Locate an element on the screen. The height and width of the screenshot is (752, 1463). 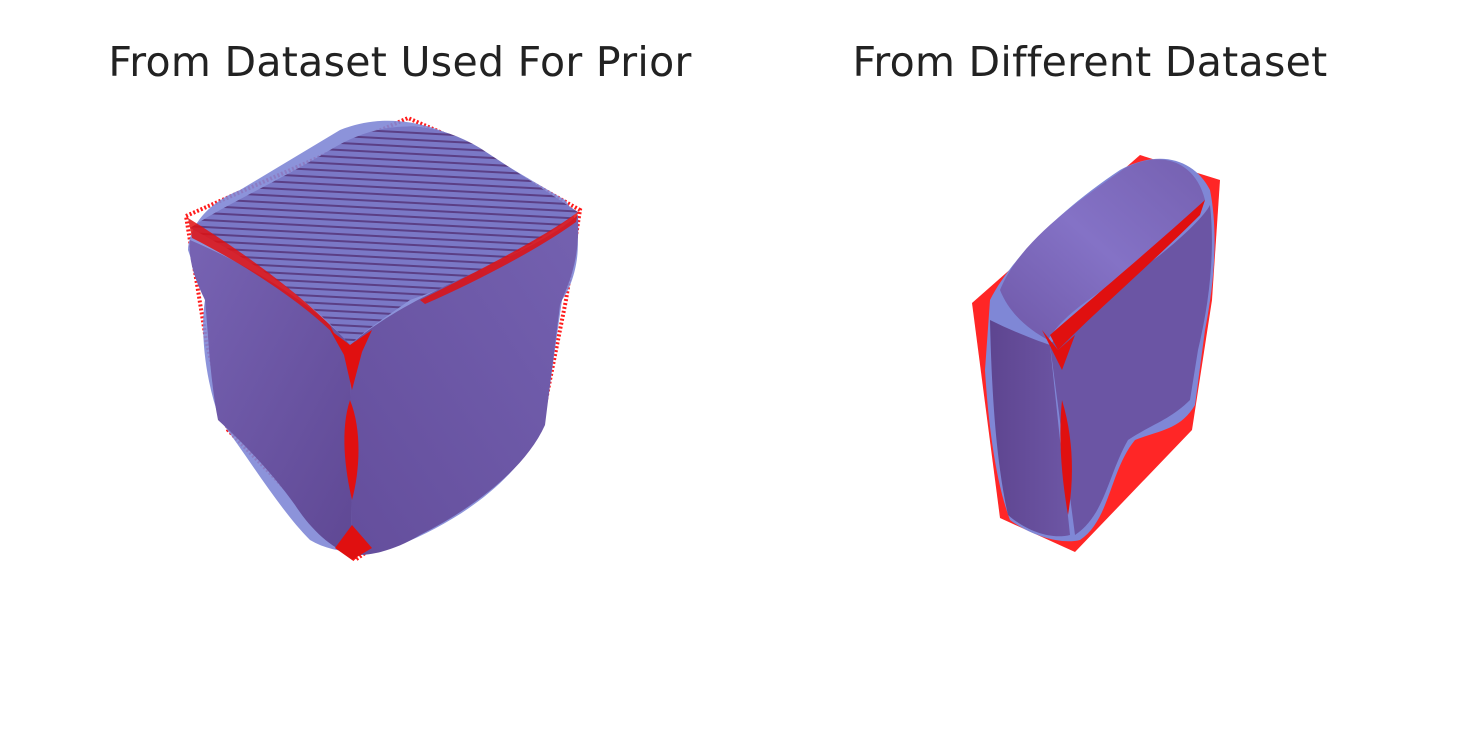
right-red-cusp-center is located at coordinates (1058, 350).